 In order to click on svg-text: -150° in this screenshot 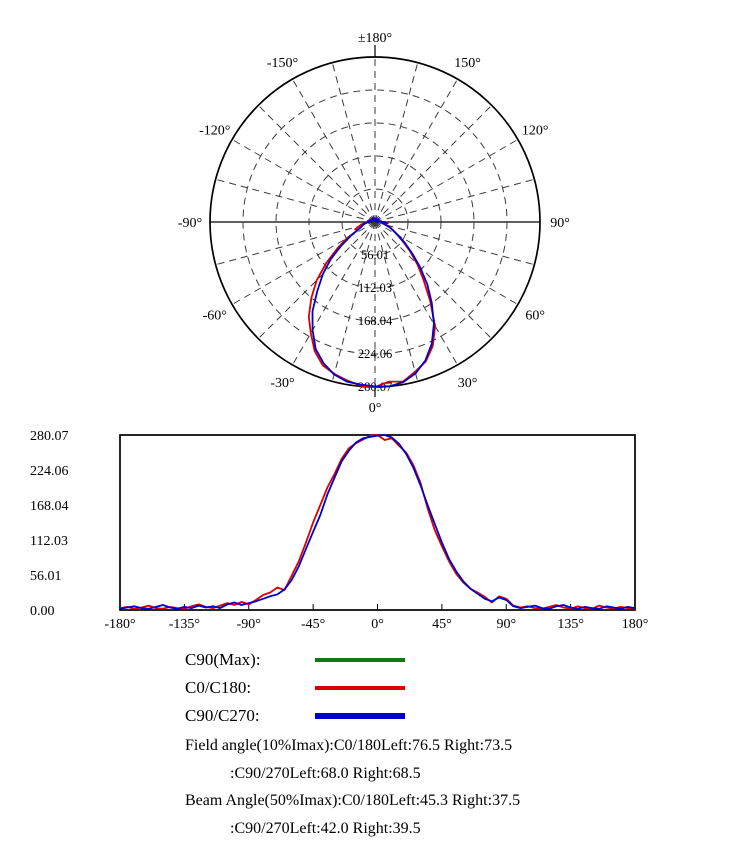, I will do `click(282, 63)`.